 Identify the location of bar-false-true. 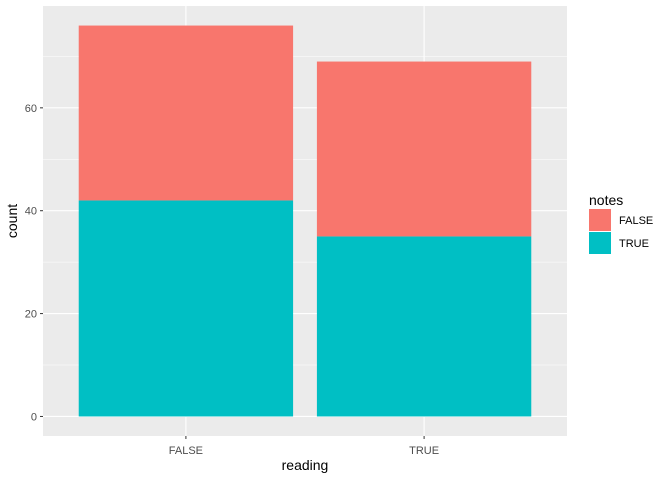
(186, 308).